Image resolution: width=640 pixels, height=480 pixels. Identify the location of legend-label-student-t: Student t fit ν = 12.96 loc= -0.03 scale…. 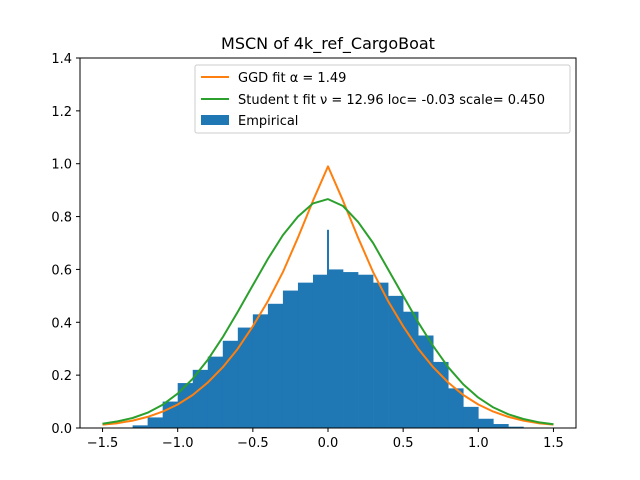
(391, 100).